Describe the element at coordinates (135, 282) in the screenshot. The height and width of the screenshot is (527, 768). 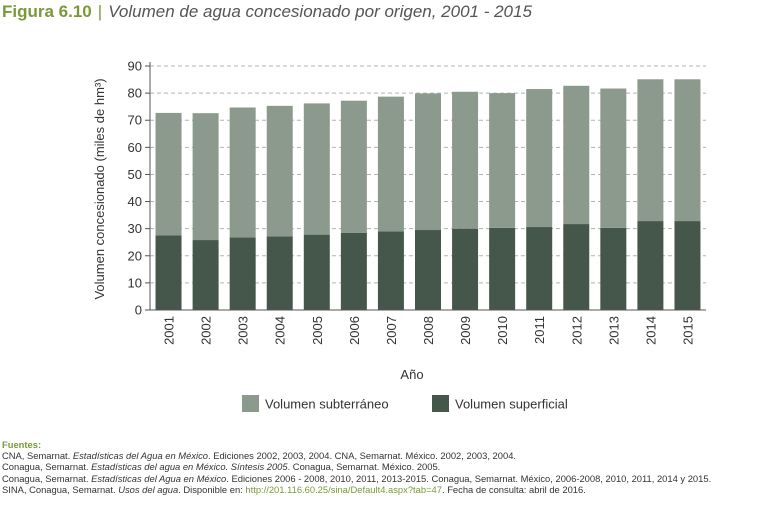
I see `y-tick-label-10: 10` at that location.